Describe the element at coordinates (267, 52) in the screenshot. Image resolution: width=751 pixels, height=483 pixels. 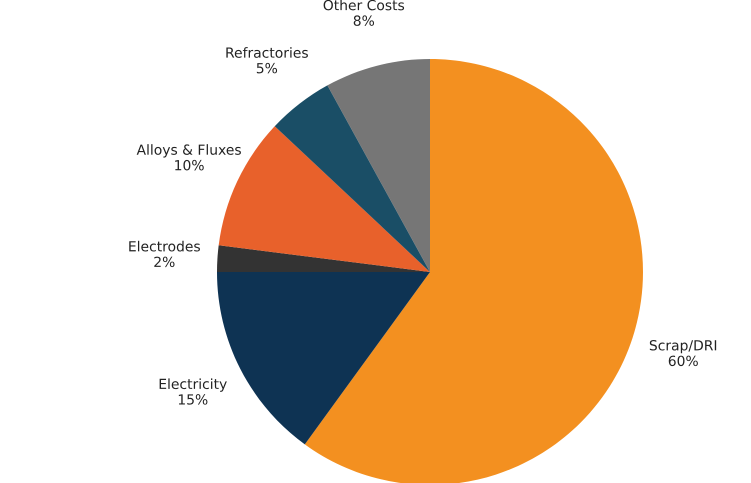
I see `slice-label: Refractories` at that location.